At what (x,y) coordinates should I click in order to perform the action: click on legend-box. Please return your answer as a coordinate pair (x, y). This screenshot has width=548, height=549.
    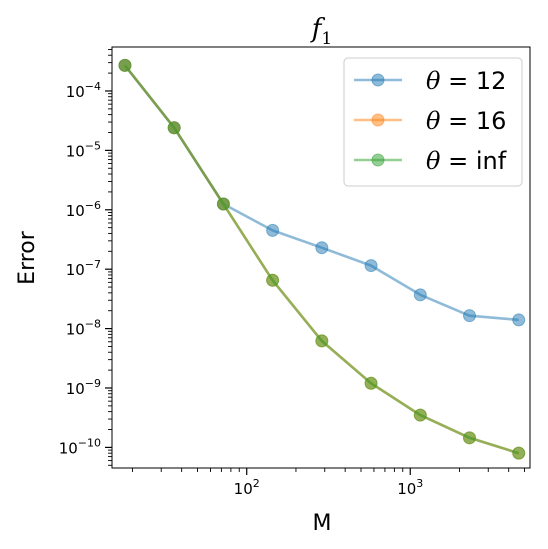
    Looking at the image, I should click on (433, 122).